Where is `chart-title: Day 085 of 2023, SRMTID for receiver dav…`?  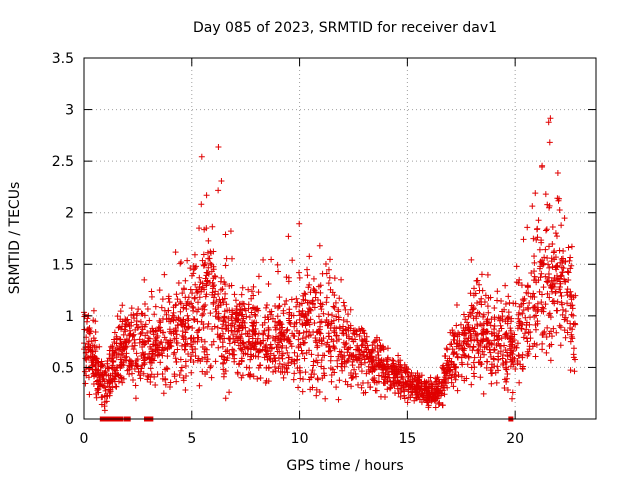 chart-title: Day 085 of 2023, SRMTID for receiver dav… is located at coordinates (345, 28).